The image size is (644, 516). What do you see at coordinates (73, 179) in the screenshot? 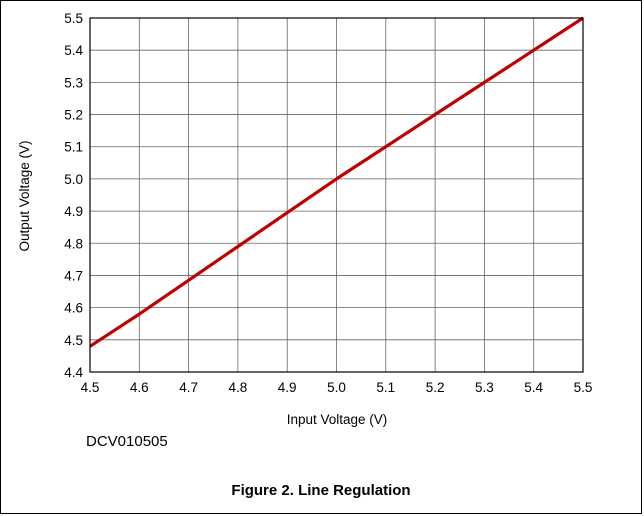
I see `y-tick-label: 5.0` at bounding box center [73, 179].